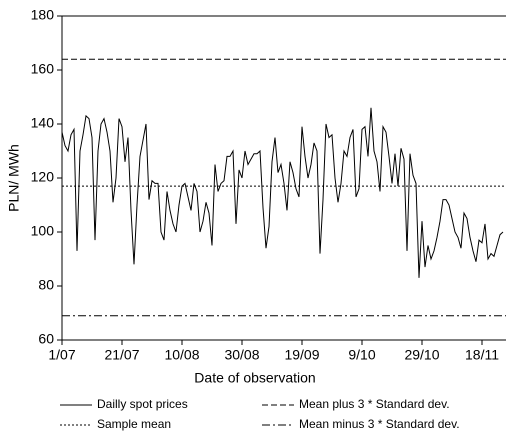 The height and width of the screenshot is (434, 506). What do you see at coordinates (254, 378) in the screenshot?
I see `x-axis-label: Date of observation` at bounding box center [254, 378].